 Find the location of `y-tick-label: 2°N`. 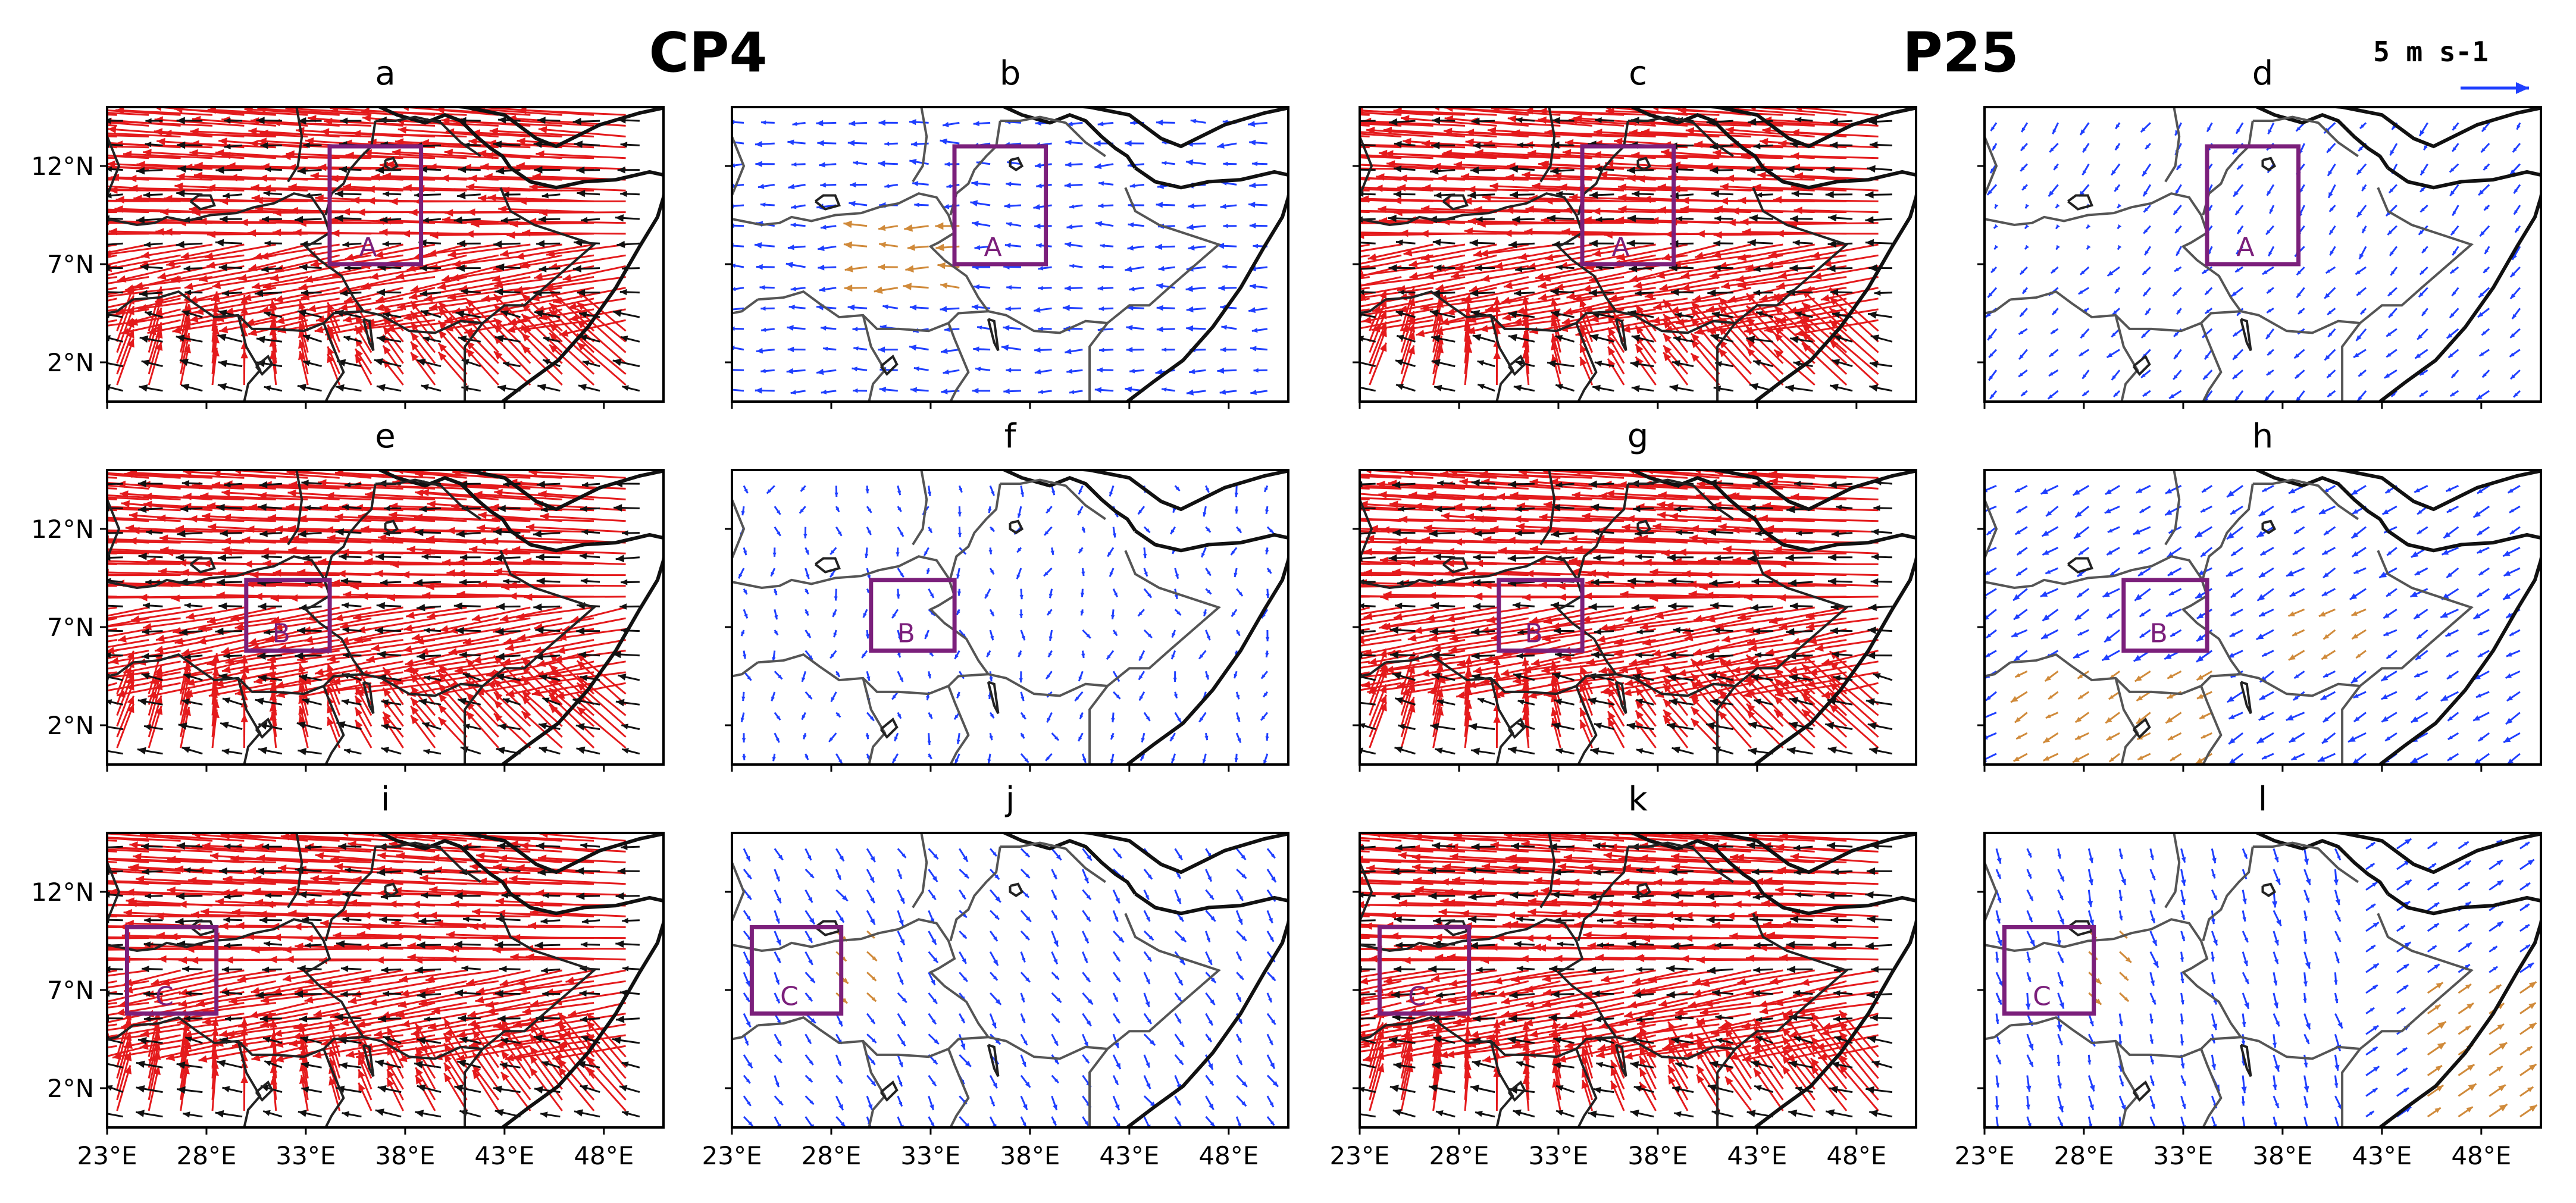

y-tick-label: 2°N is located at coordinates (70, 362).